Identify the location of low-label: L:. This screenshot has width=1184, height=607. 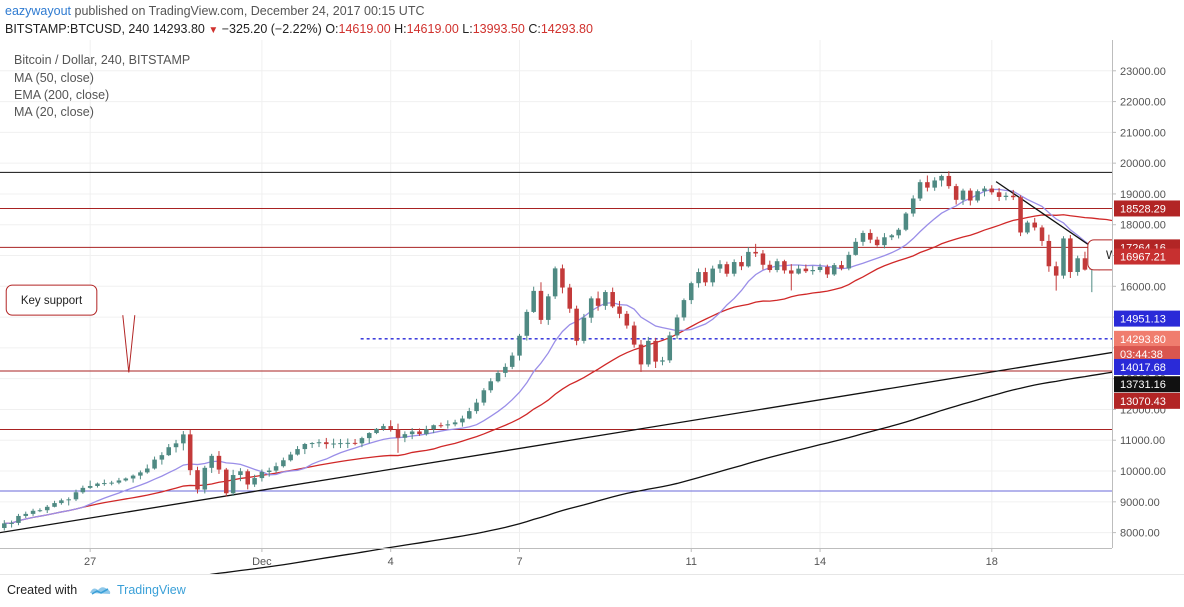
(467, 29).